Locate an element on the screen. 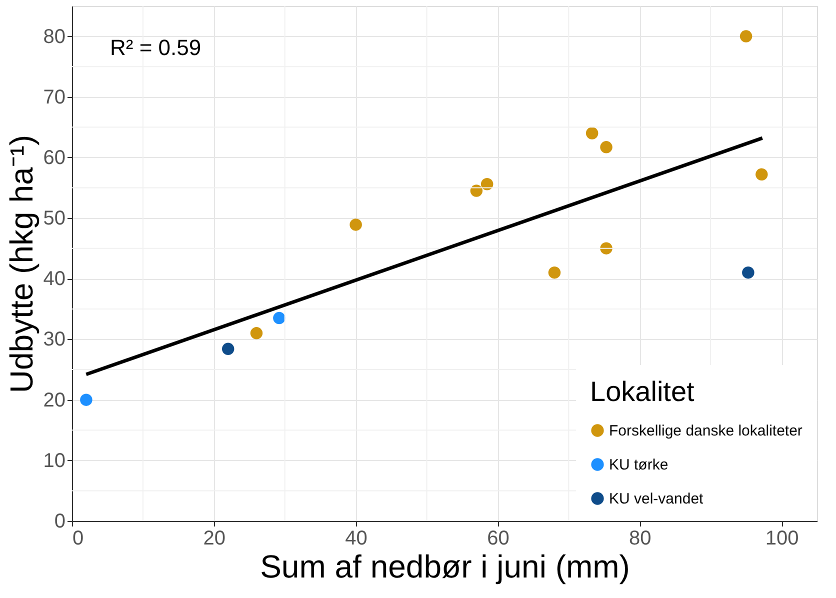 The width and height of the screenshot is (836, 598). x-tick-label: 40 is located at coordinates (356, 539).